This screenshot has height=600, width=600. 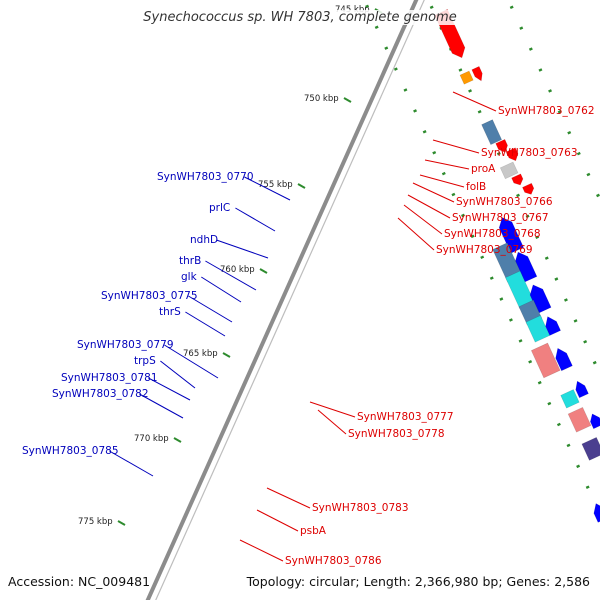 I want to click on feature-0767-shape, so click(x=509, y=170).